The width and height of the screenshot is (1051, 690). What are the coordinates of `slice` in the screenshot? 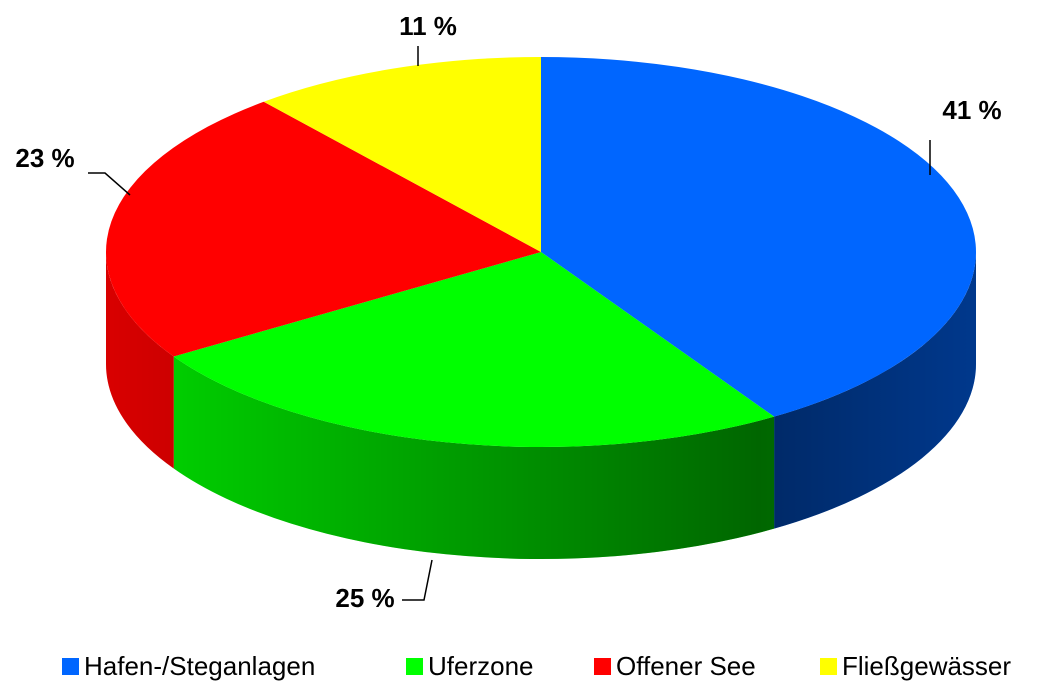 It's located at (402, 154).